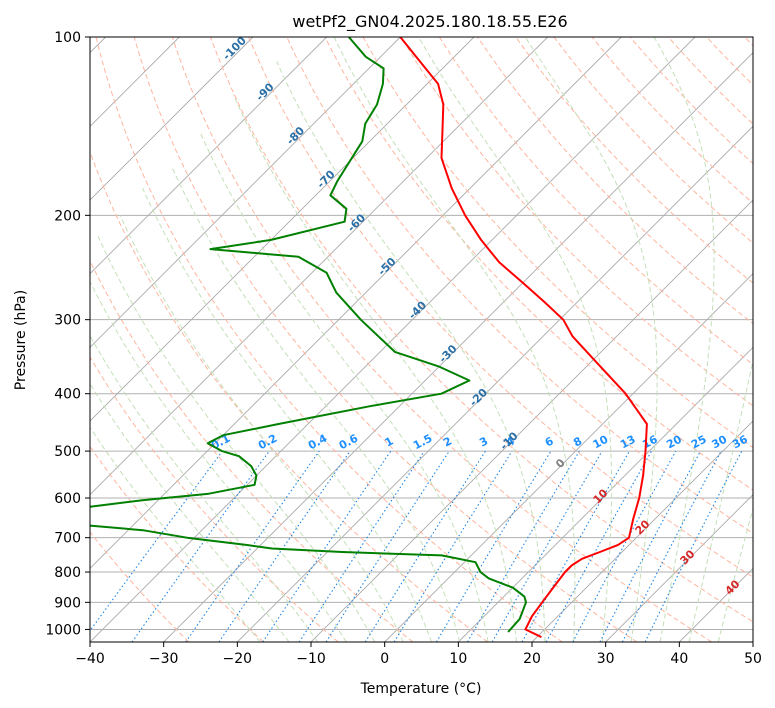 This screenshot has width=775, height=708. Describe the element at coordinates (650, 442) in the screenshot. I see `mixing-ratio-label: 16` at that location.